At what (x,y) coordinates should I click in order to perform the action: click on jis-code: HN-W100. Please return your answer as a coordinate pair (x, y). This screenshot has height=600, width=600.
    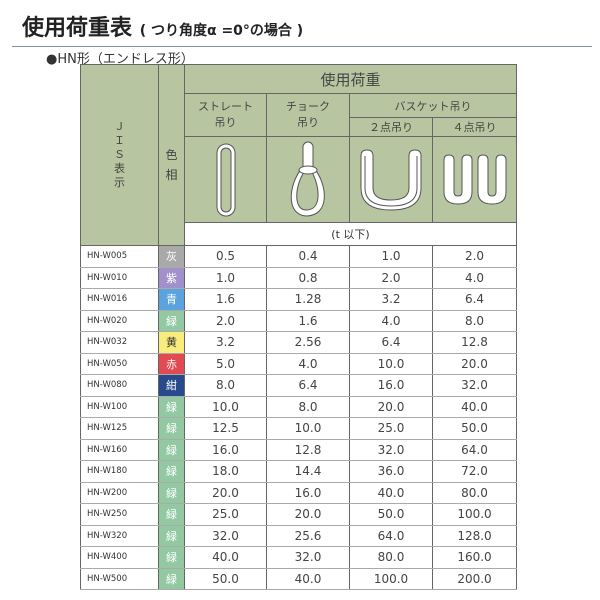
    Looking at the image, I should click on (119, 406).